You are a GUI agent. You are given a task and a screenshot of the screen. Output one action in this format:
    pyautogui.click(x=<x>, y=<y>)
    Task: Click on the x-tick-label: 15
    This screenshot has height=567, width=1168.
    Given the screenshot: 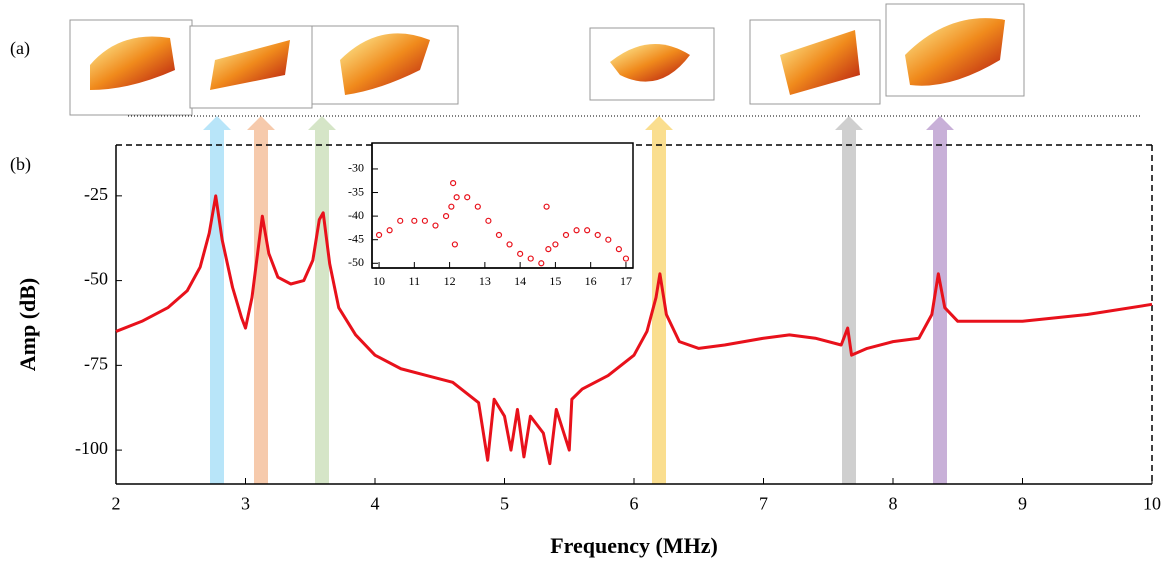 What is the action you would take?
    pyautogui.click(x=555, y=281)
    